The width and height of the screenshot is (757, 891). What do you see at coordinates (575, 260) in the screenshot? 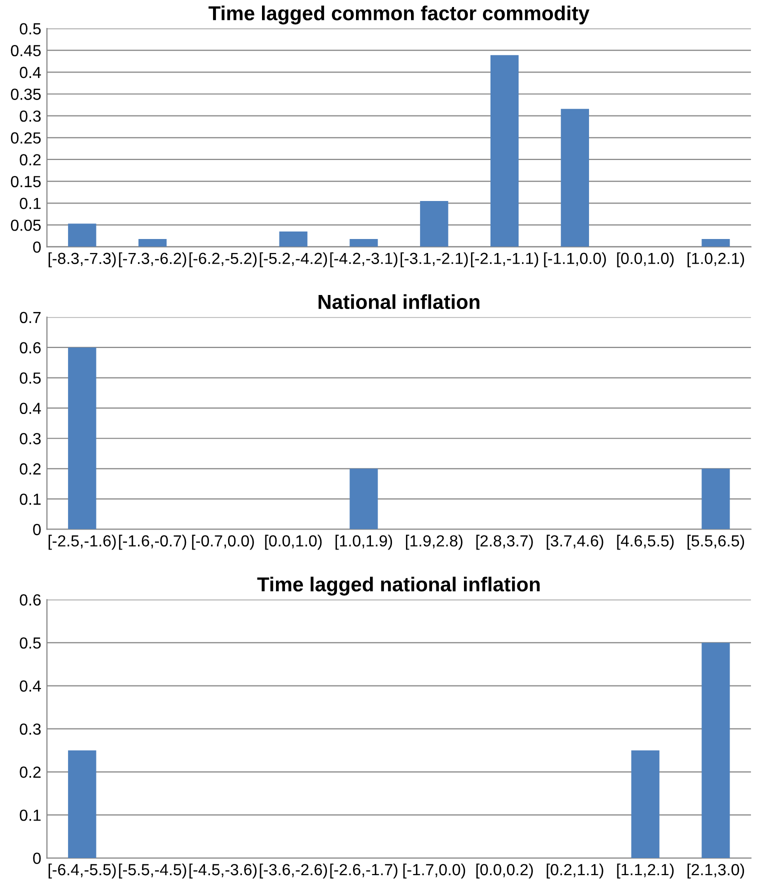
I see `x-tick-label: [-1.1,0.0)` at bounding box center [575, 260].